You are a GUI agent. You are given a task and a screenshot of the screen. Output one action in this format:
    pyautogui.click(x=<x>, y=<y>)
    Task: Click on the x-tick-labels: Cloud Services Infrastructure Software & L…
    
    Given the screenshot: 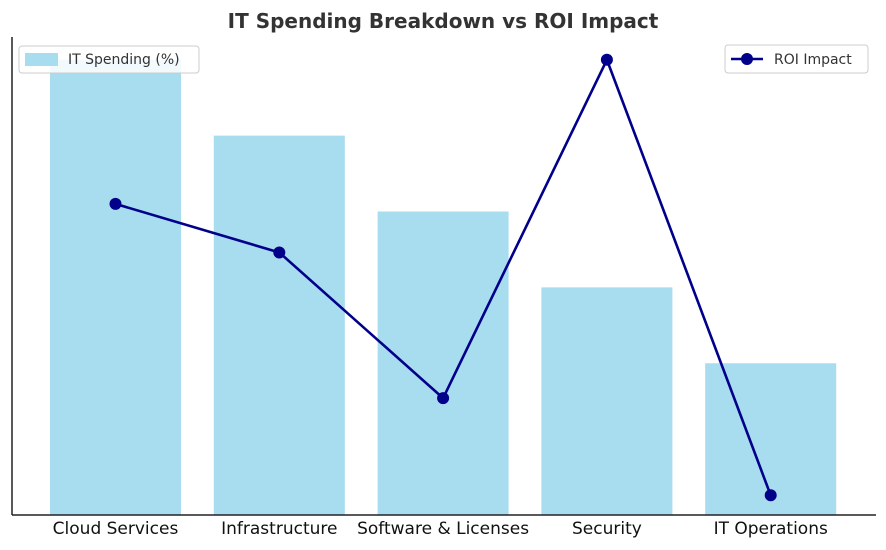 What is the action you would take?
    pyautogui.click(x=440, y=529)
    